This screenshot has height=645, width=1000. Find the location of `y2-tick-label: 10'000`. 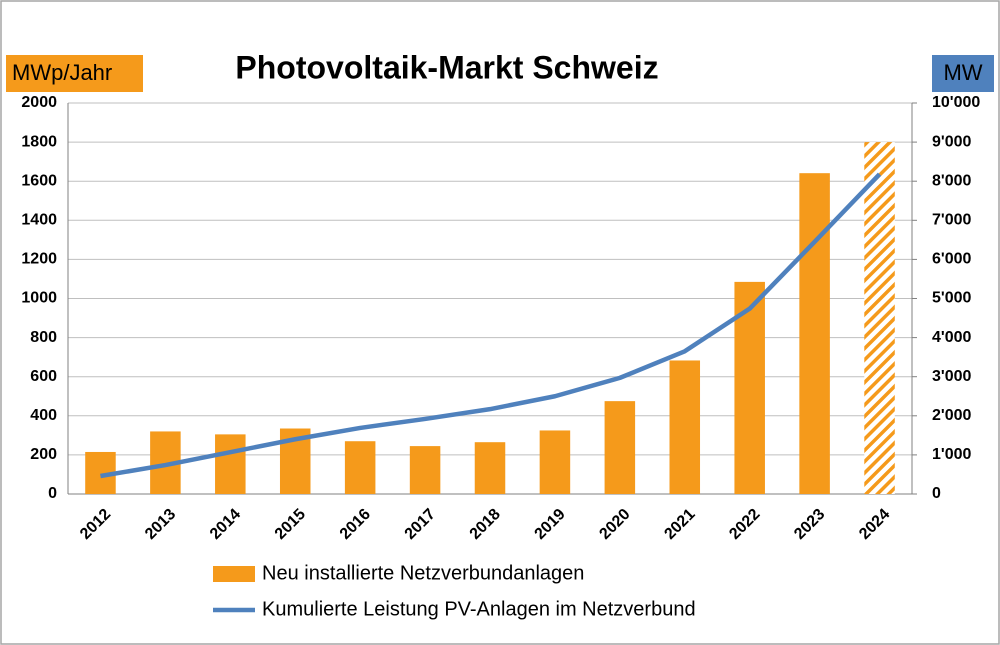

y2-tick-label: 10'000 is located at coordinates (956, 102).